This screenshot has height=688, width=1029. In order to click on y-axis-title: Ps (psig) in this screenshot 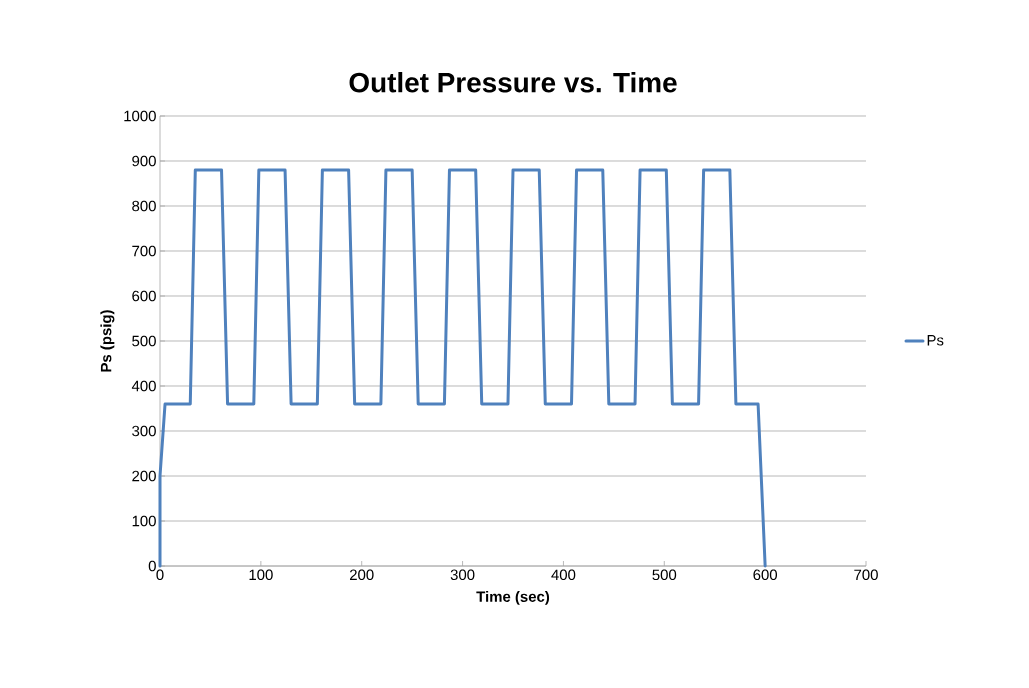, I will do `click(107, 341)`.